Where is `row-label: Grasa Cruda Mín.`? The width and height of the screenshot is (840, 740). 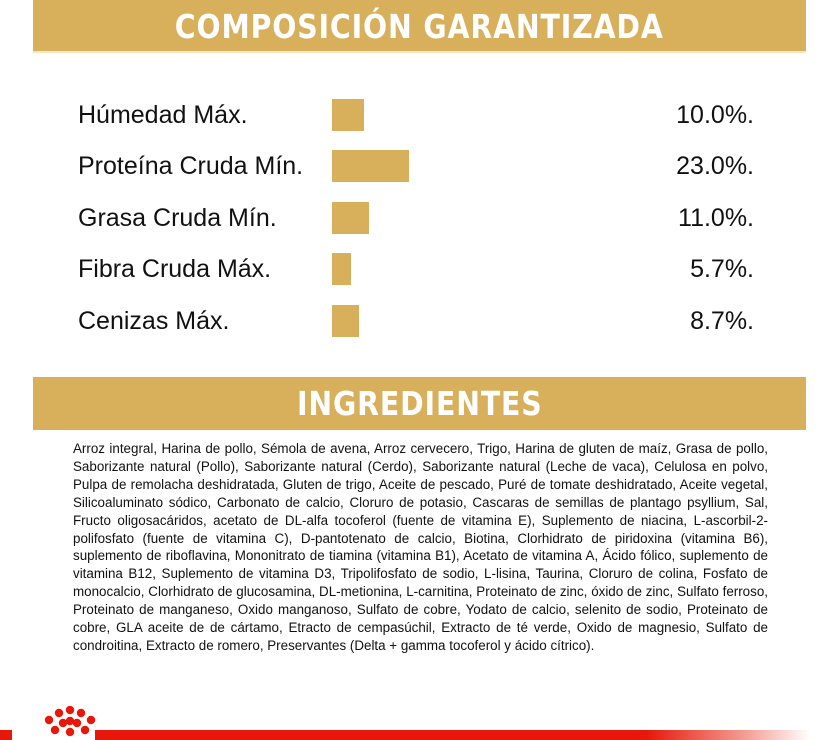 row-label: Grasa Cruda Mín. is located at coordinates (177, 218).